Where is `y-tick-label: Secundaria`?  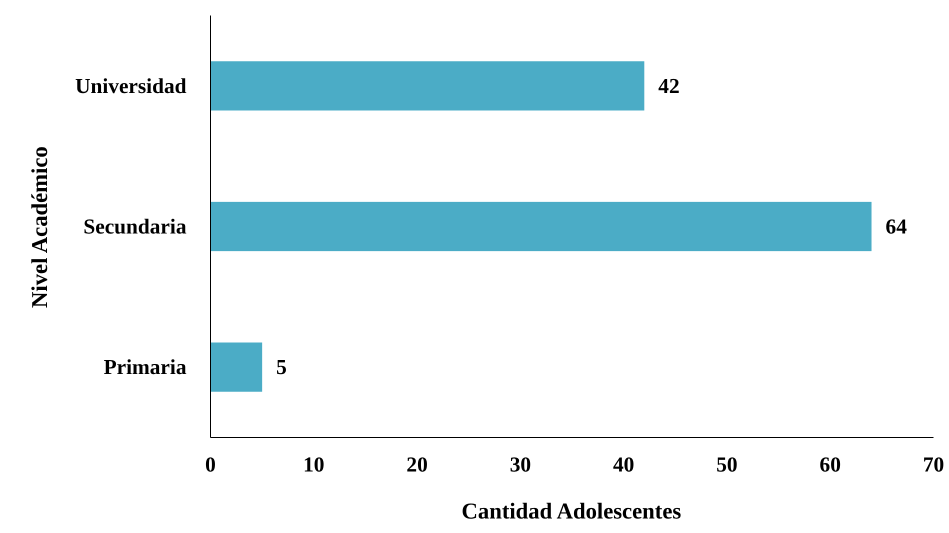
y-tick-label: Secundaria is located at coordinates (135, 226).